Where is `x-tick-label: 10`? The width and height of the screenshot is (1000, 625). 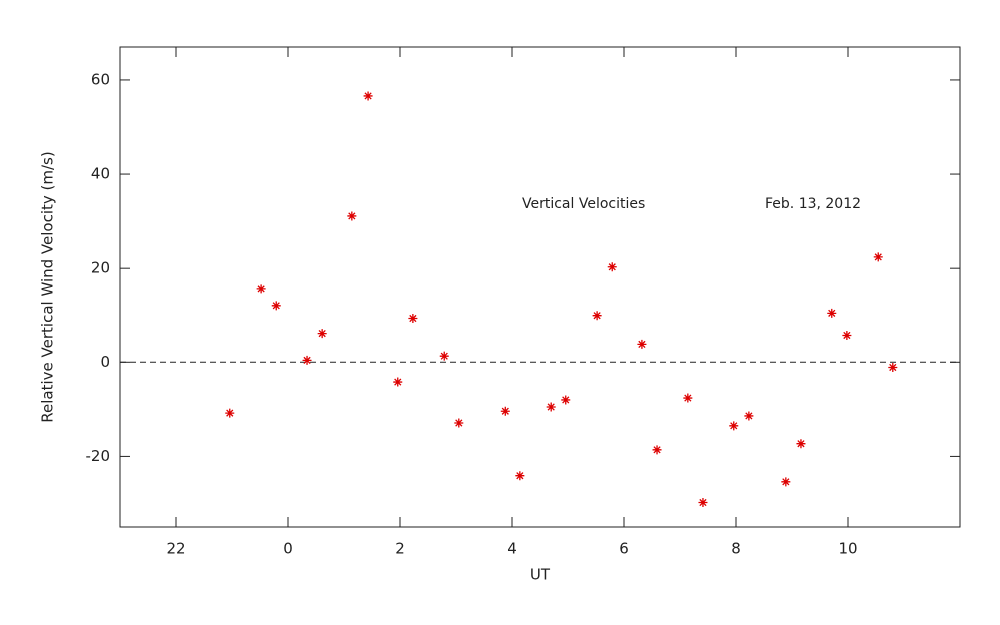
x-tick-label: 10 is located at coordinates (847, 549).